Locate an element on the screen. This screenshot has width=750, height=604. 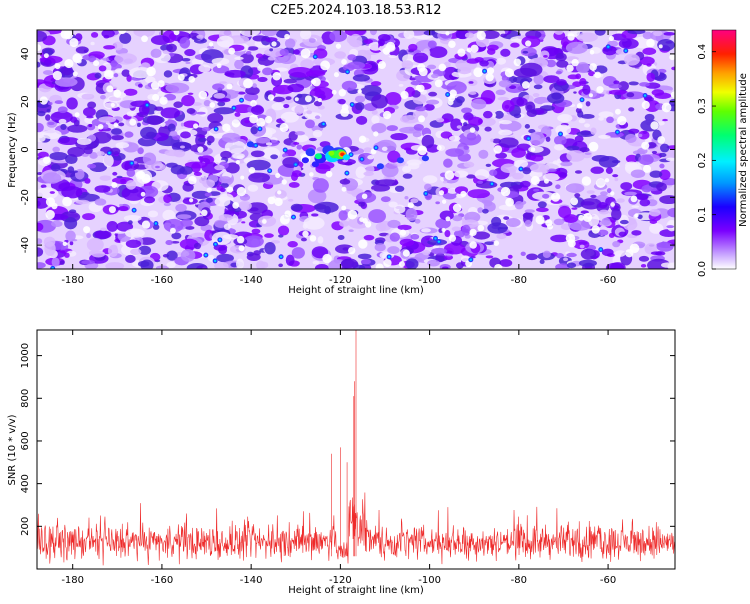
colorbar-gradient is located at coordinates (724, 149).